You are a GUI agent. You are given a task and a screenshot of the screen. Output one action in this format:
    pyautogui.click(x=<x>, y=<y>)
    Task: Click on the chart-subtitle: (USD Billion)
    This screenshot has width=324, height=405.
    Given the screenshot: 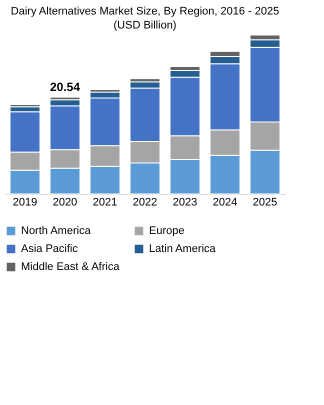 What is the action you would take?
    pyautogui.click(x=145, y=26)
    